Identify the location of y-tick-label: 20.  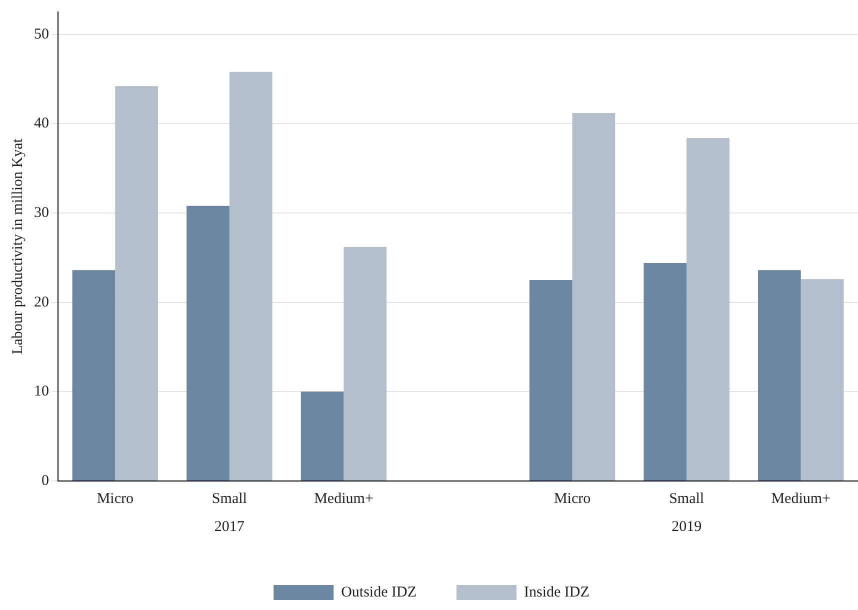
(41, 302).